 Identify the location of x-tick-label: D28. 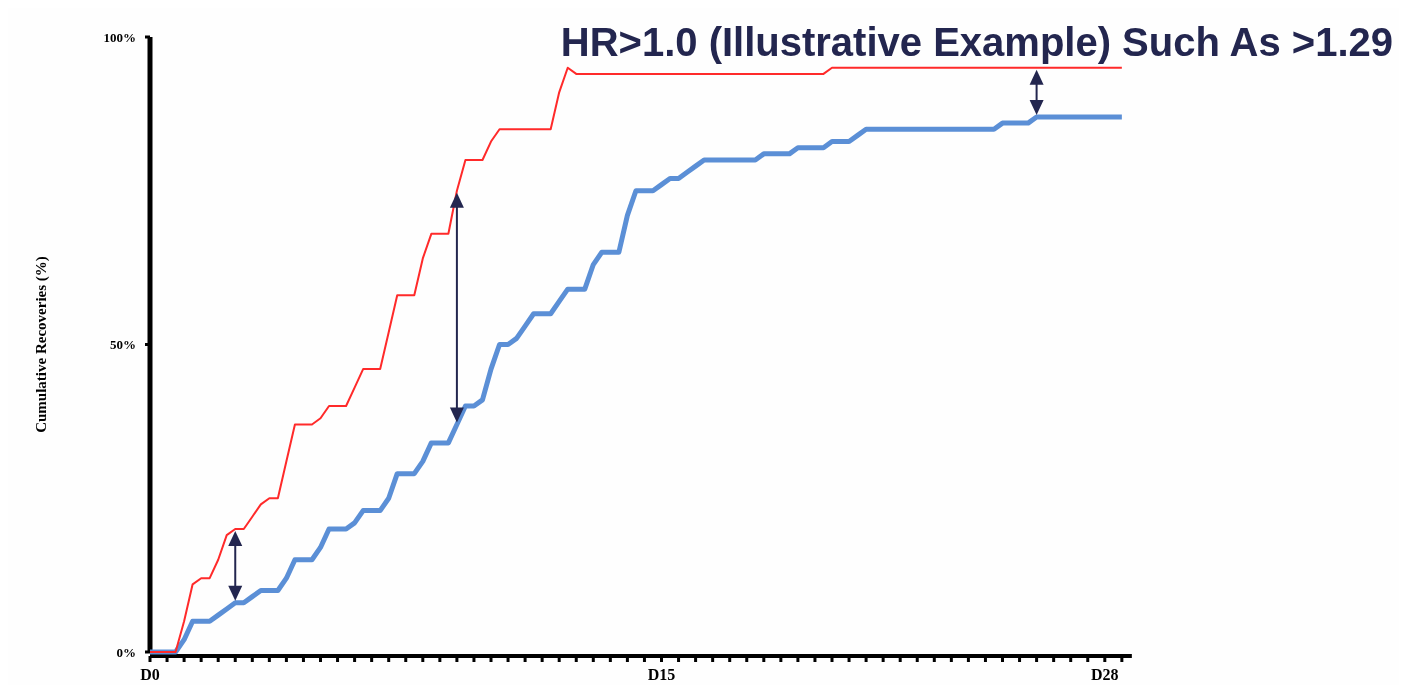
(1105, 674).